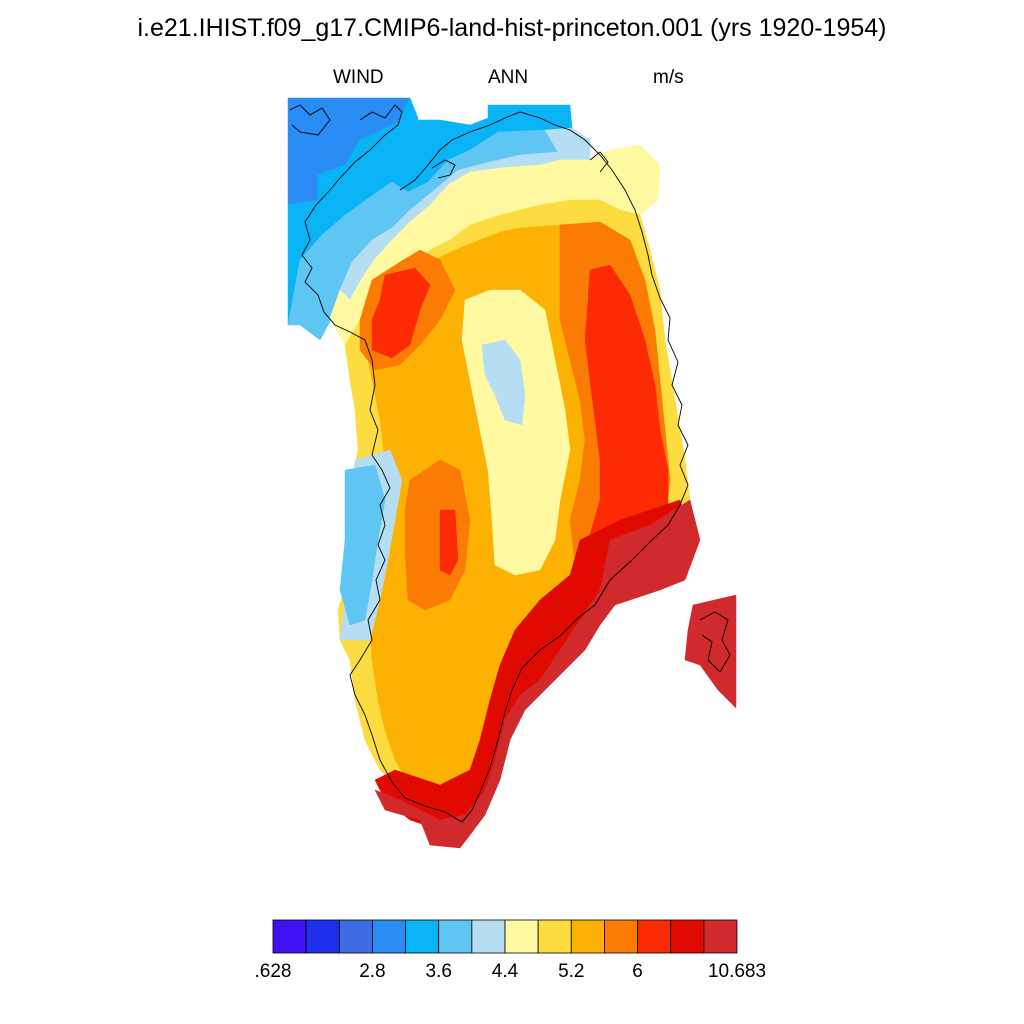  I want to click on field-blue-westcoast, so click(362, 545).